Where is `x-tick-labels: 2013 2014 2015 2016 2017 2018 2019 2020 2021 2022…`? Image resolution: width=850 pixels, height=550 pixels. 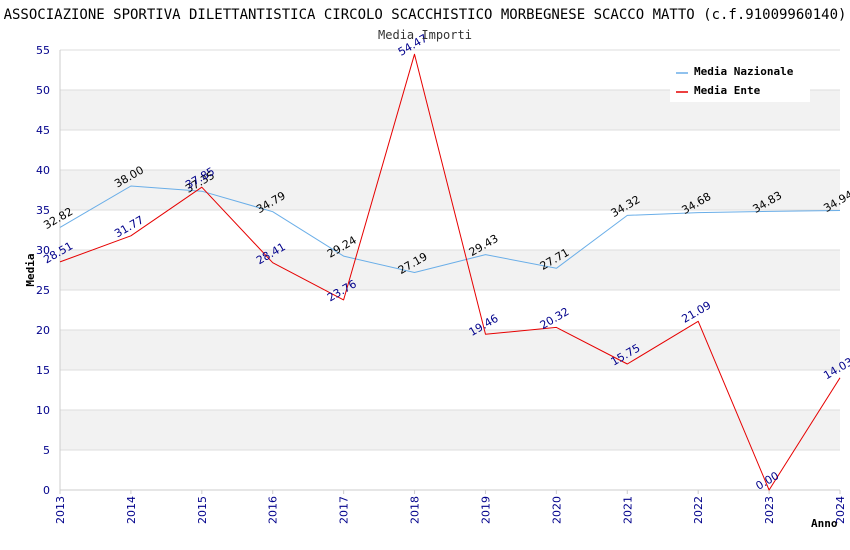 x-tick-labels: 2013 2014 2015 2016 2017 2018 2019 2020 2021 2022… is located at coordinates (450, 507).